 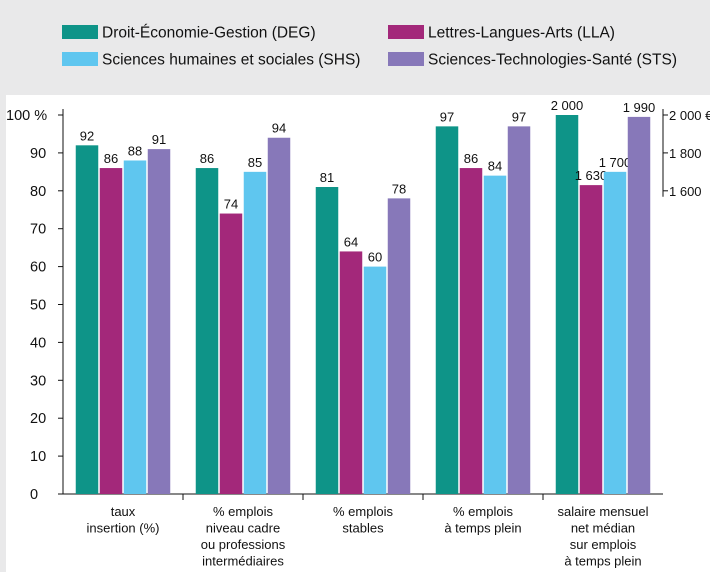 I want to click on x-category-label-2-0: % emplois, so click(x=363, y=511).